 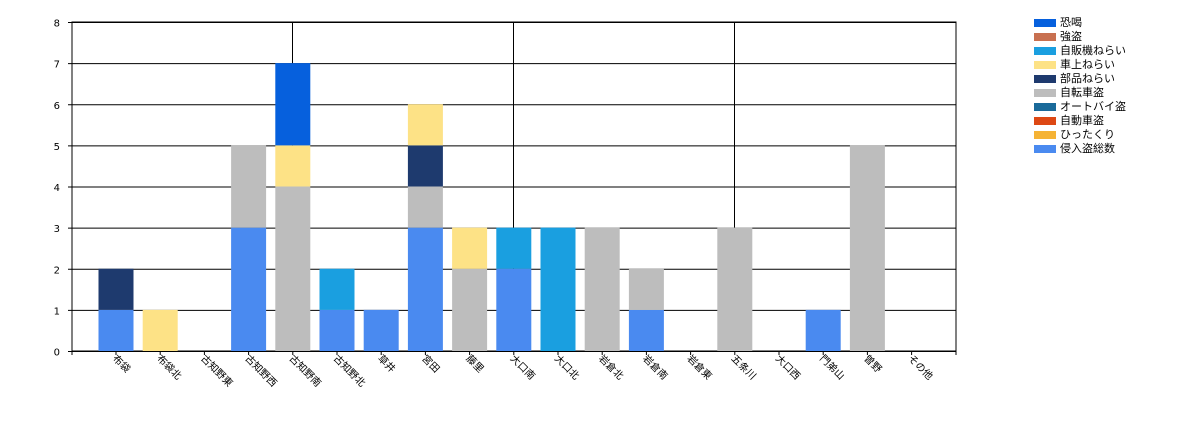 What do you see at coordinates (1071, 36) in the screenshot?
I see `legend-label: 強盗` at bounding box center [1071, 36].